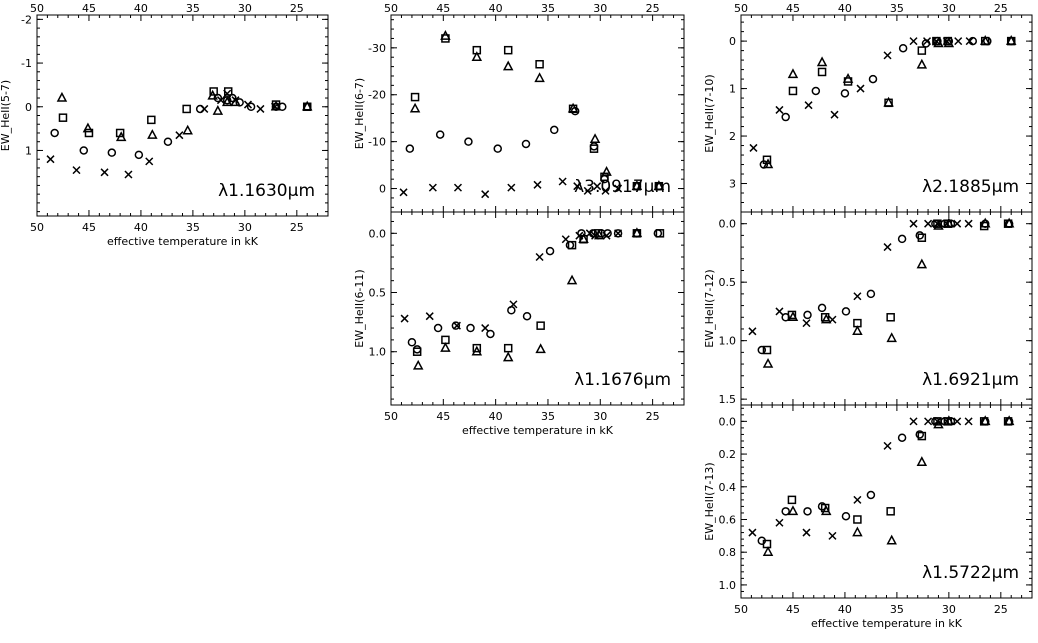  I want to click on x-tick-label-top: 50, so click(741, 8).